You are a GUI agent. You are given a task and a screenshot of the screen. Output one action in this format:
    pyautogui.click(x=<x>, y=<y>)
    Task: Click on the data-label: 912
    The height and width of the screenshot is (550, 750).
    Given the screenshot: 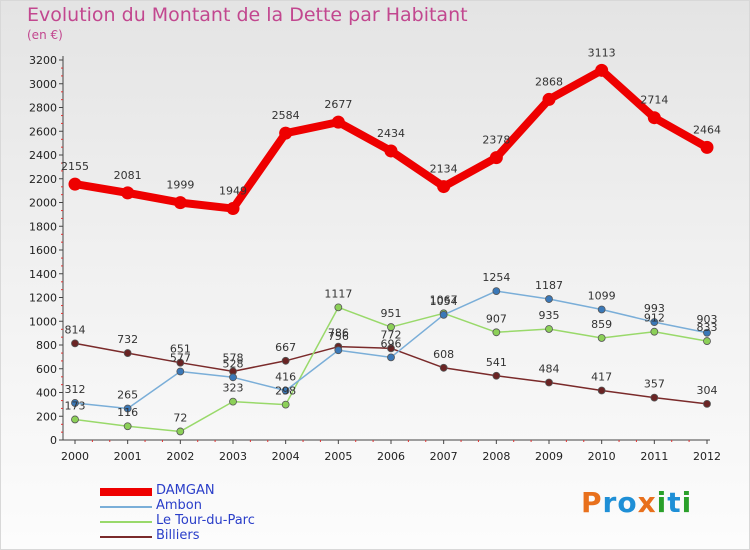 What is the action you would take?
    pyautogui.click(x=654, y=318)
    